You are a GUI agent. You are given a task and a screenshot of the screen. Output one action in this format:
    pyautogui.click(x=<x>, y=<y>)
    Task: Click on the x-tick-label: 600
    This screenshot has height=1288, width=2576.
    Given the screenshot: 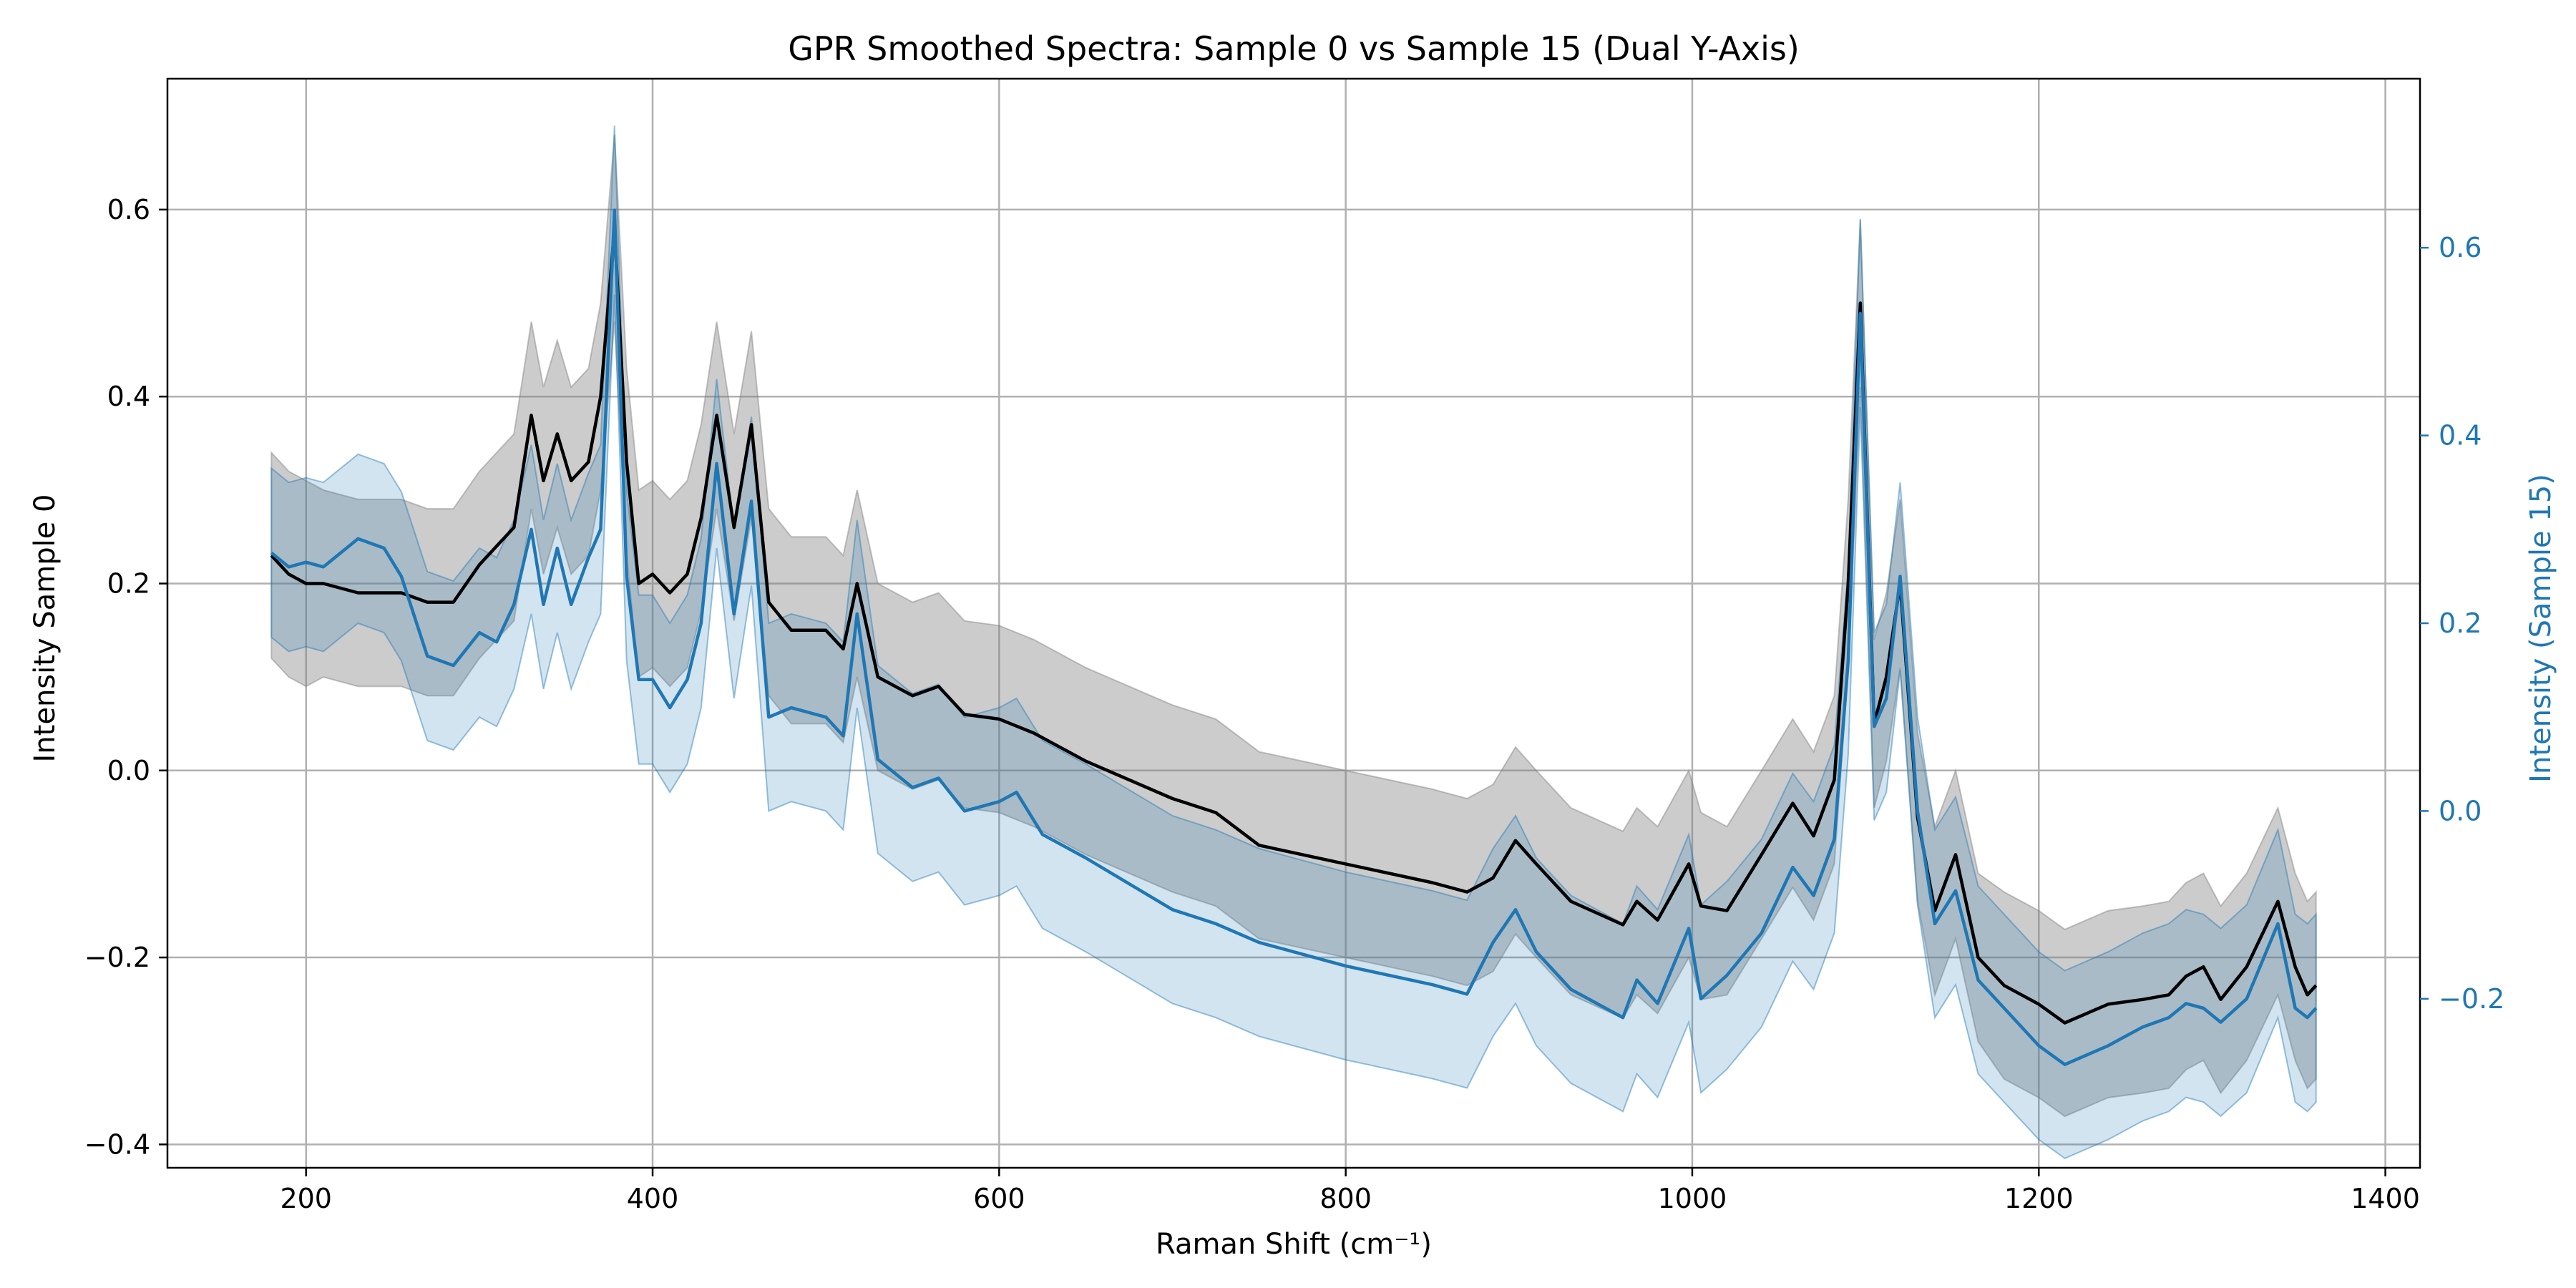 What is the action you would take?
    pyautogui.click(x=999, y=1198)
    